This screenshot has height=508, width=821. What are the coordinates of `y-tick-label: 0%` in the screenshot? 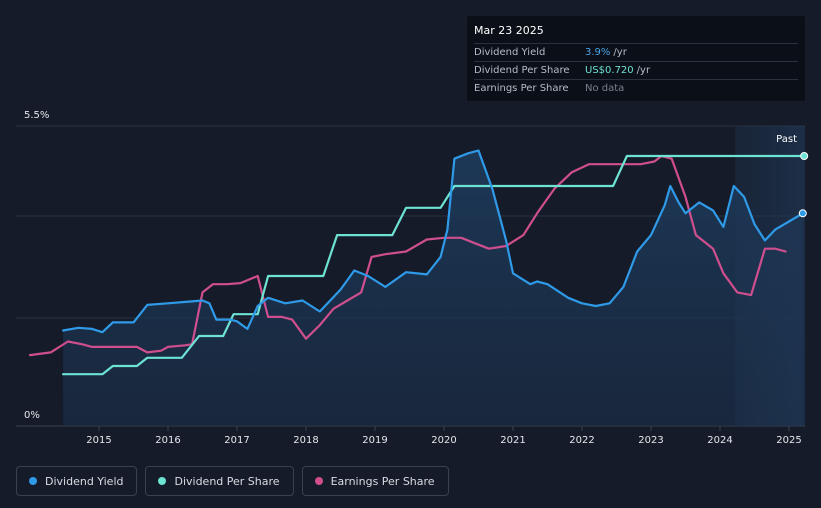 It's located at (32, 415).